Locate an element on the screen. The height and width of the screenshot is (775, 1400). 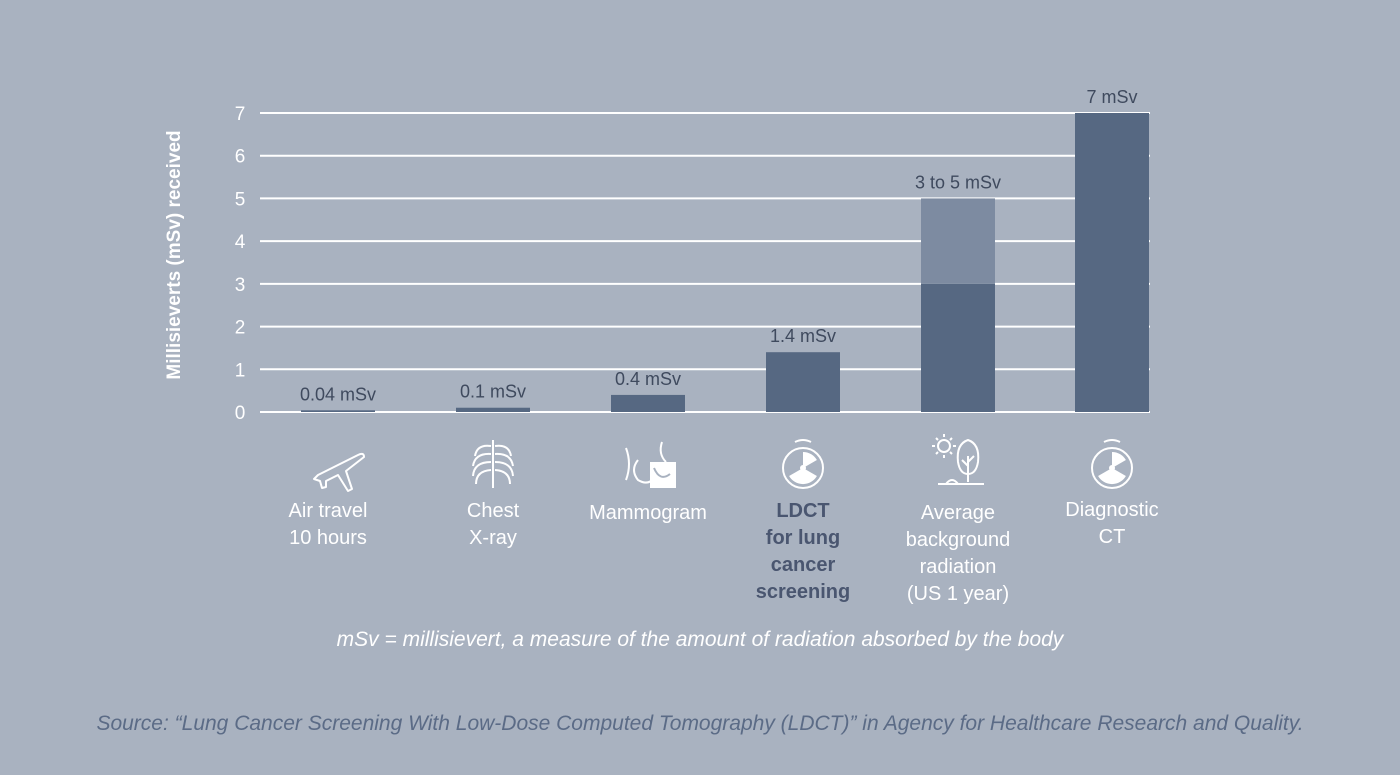
bar-value-label: 1.4 mSv is located at coordinates (803, 336).